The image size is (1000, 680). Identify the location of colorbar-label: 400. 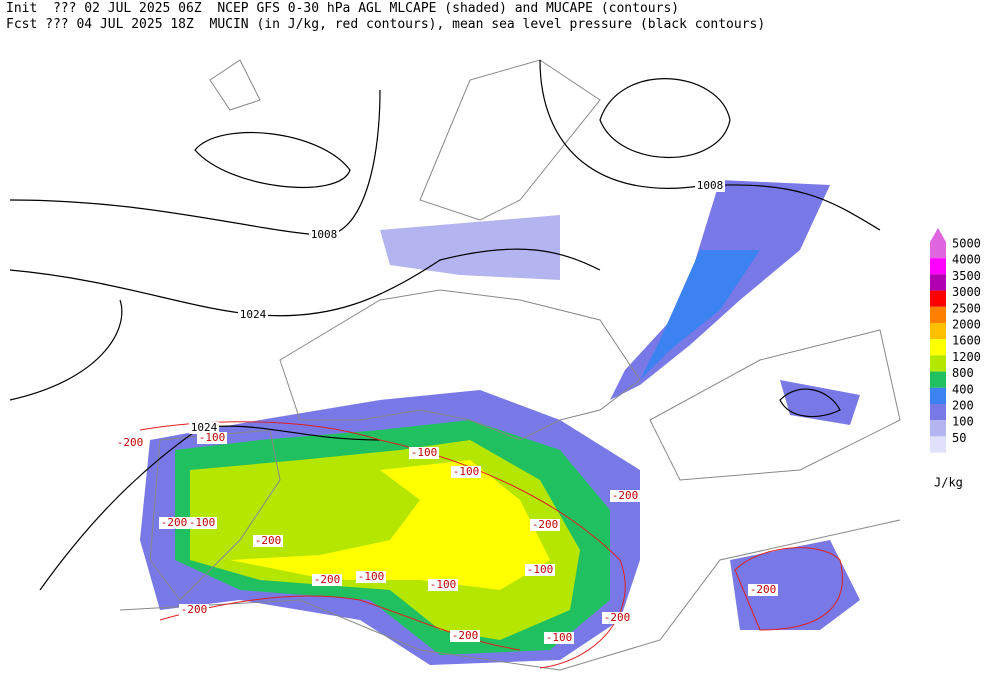
(963, 389).